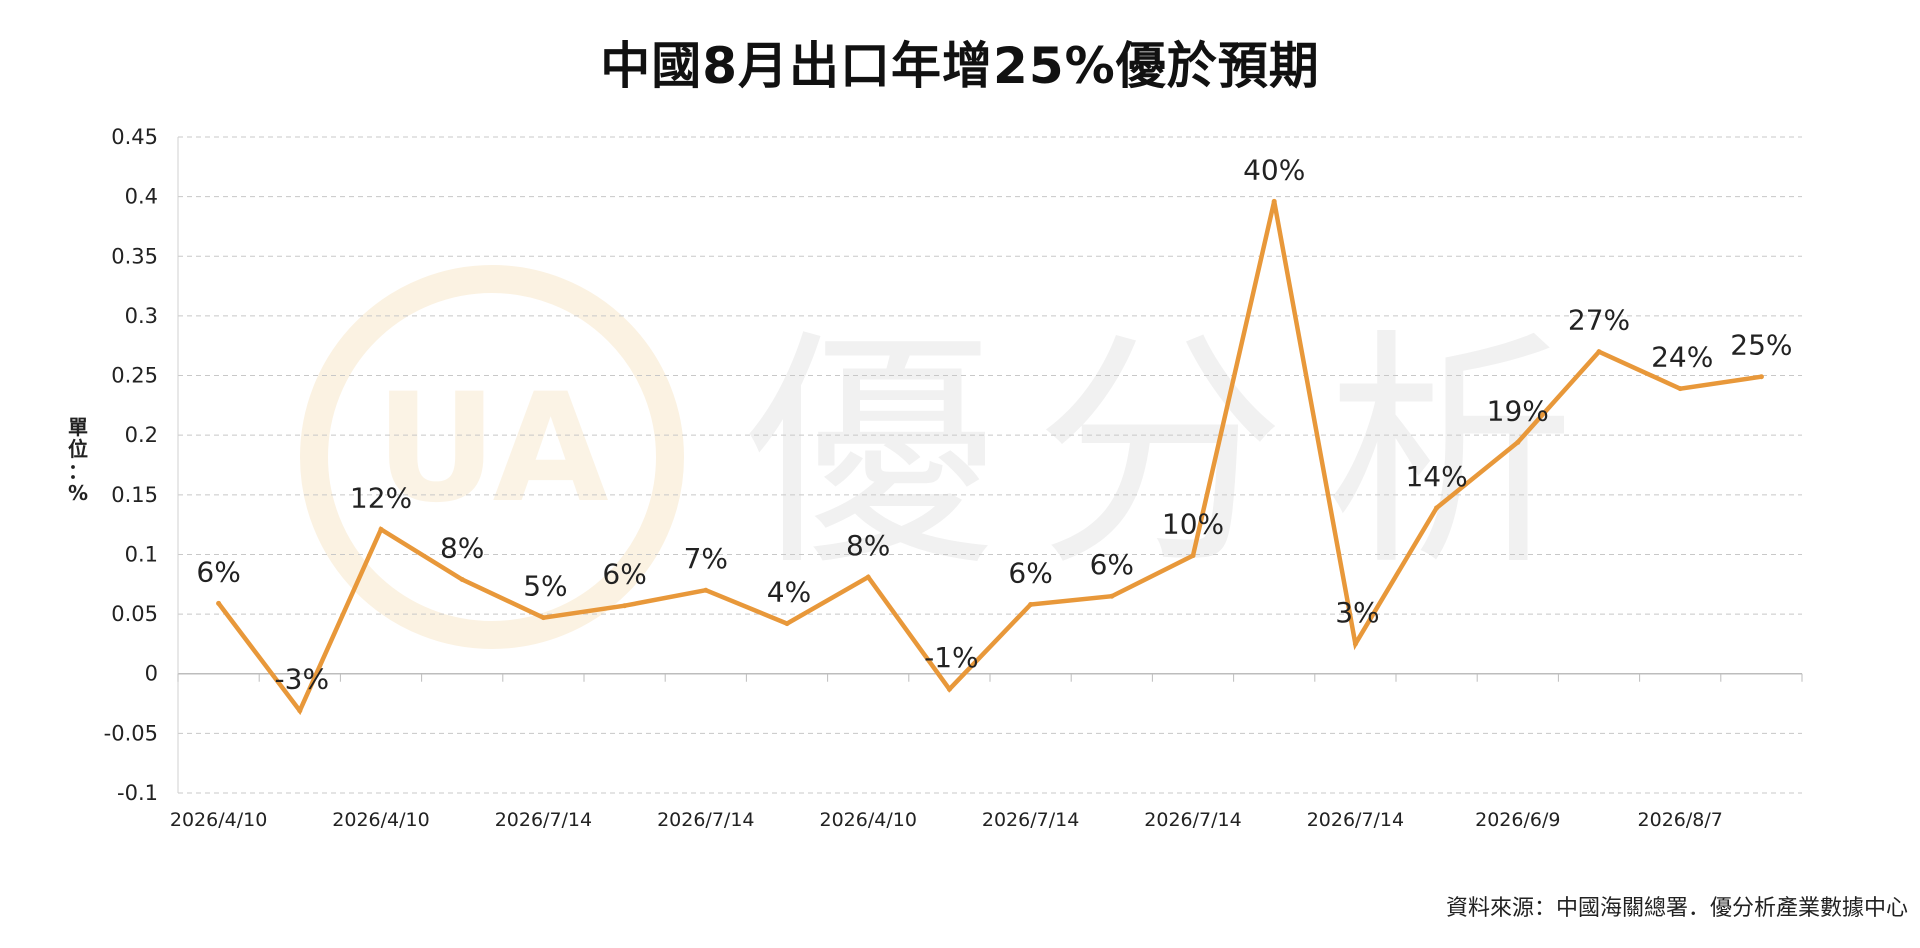 This screenshot has height=948, width=1920. What do you see at coordinates (491, 449) in the screenshot?
I see `watermark-logo-letters: UA` at bounding box center [491, 449].